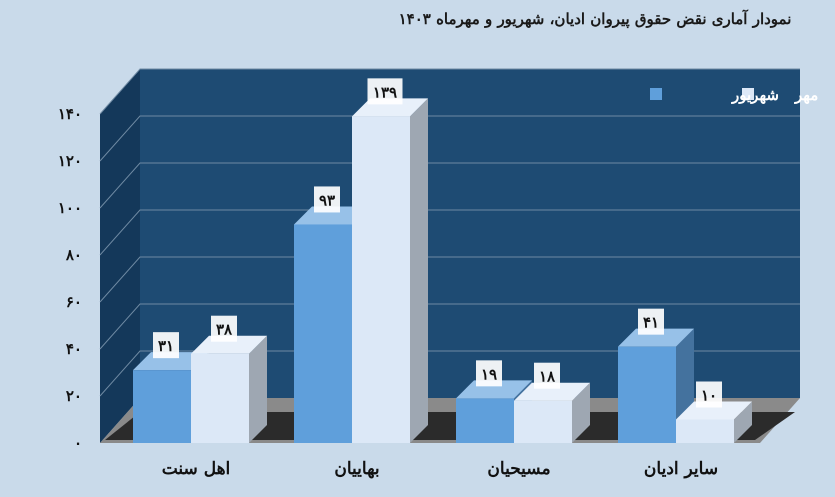 This screenshot has width=835, height=497. I want to click on data-label: ۱۰, so click(709, 394).